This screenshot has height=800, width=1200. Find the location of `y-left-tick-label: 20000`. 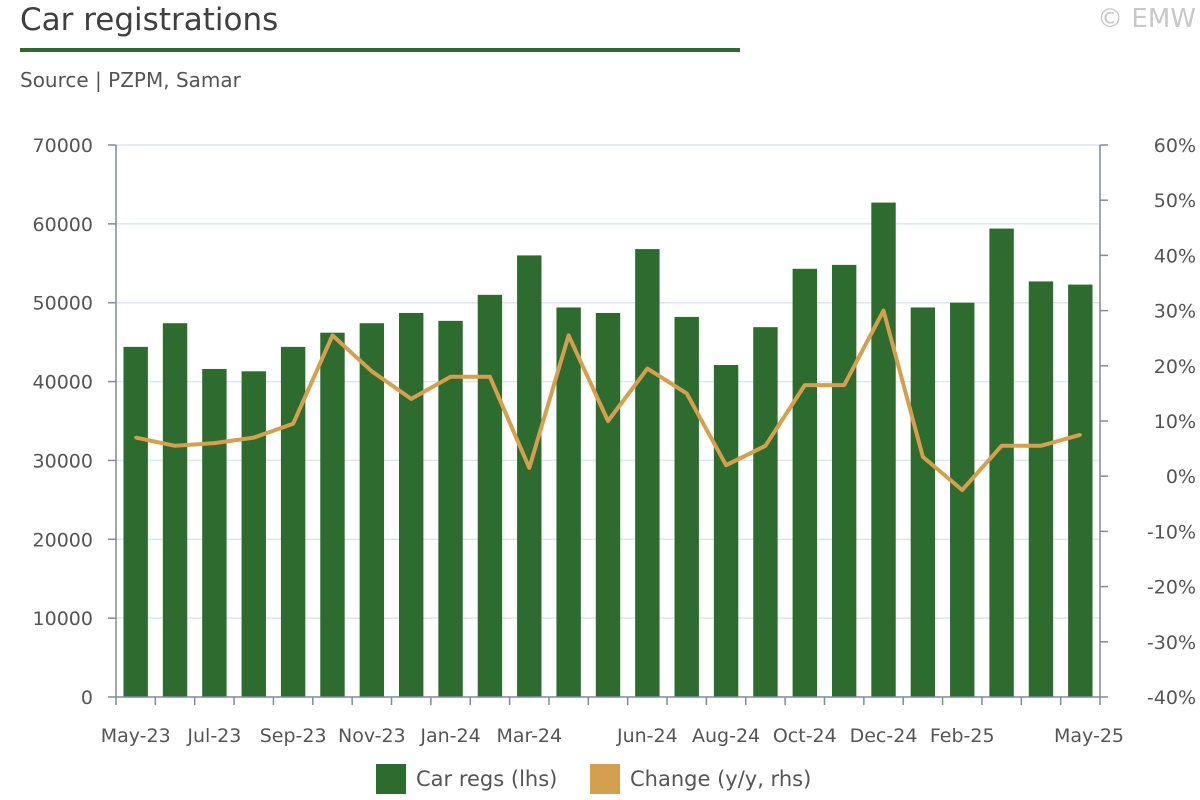

y-left-tick-label: 20000 is located at coordinates (63, 540).